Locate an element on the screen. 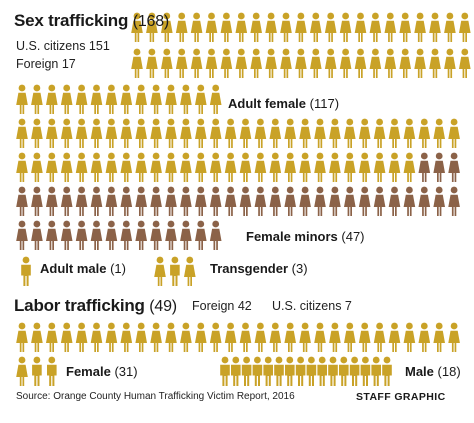 This screenshot has width=474, height=423. adult-male-icon is located at coordinates (26, 271).